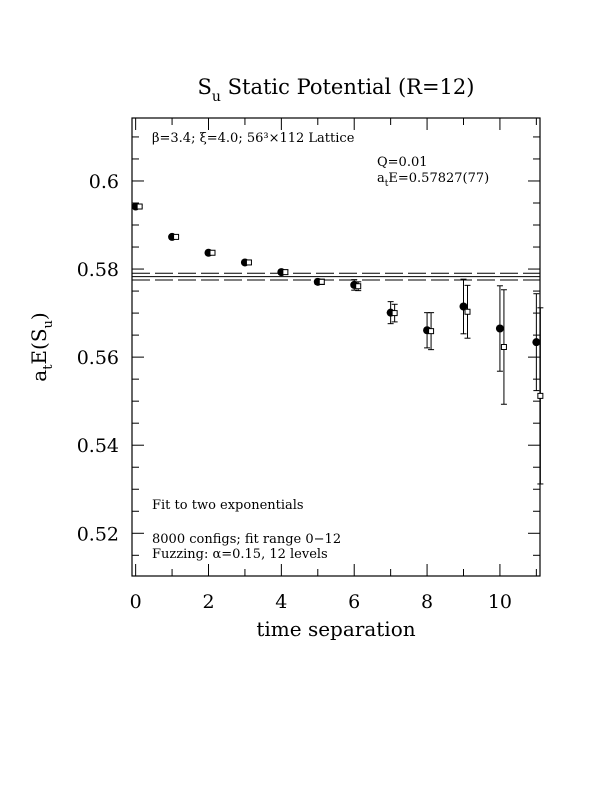 This screenshot has height=792, width=612. I want to click on y-tick-label: 0.52, so click(98, 534).